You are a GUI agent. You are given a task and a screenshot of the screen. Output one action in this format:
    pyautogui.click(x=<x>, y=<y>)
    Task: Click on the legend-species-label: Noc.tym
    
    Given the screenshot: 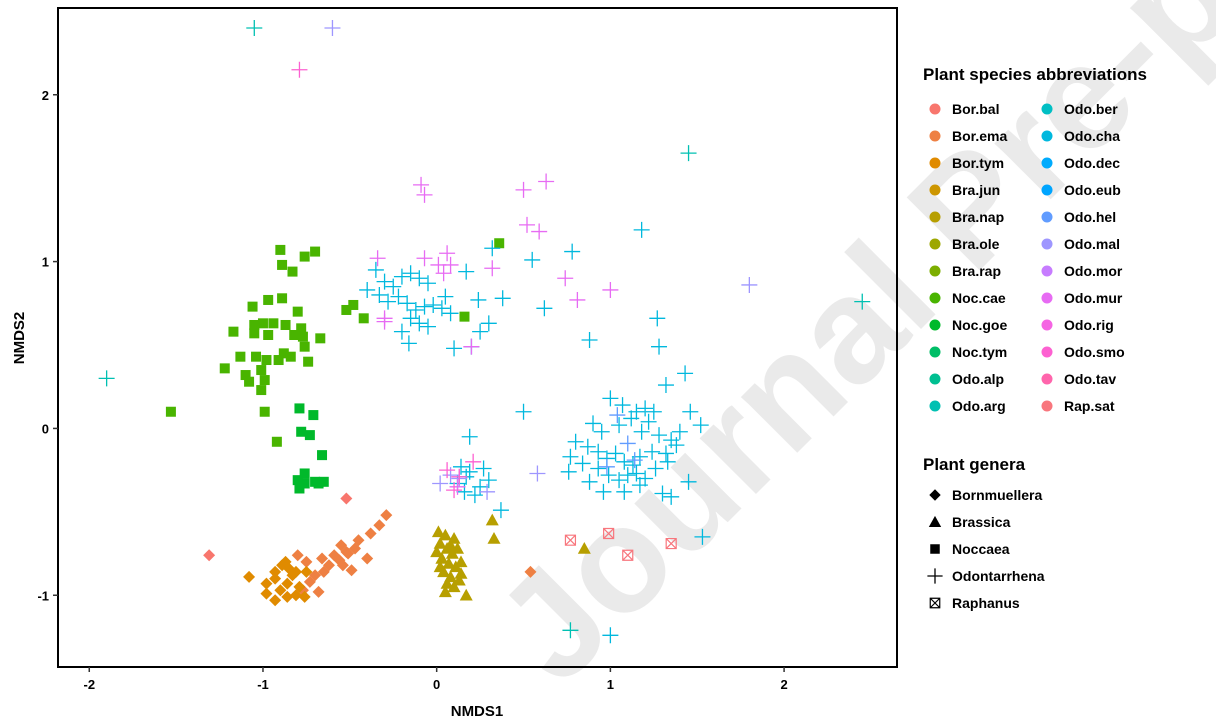 What is the action you would take?
    pyautogui.click(x=979, y=352)
    